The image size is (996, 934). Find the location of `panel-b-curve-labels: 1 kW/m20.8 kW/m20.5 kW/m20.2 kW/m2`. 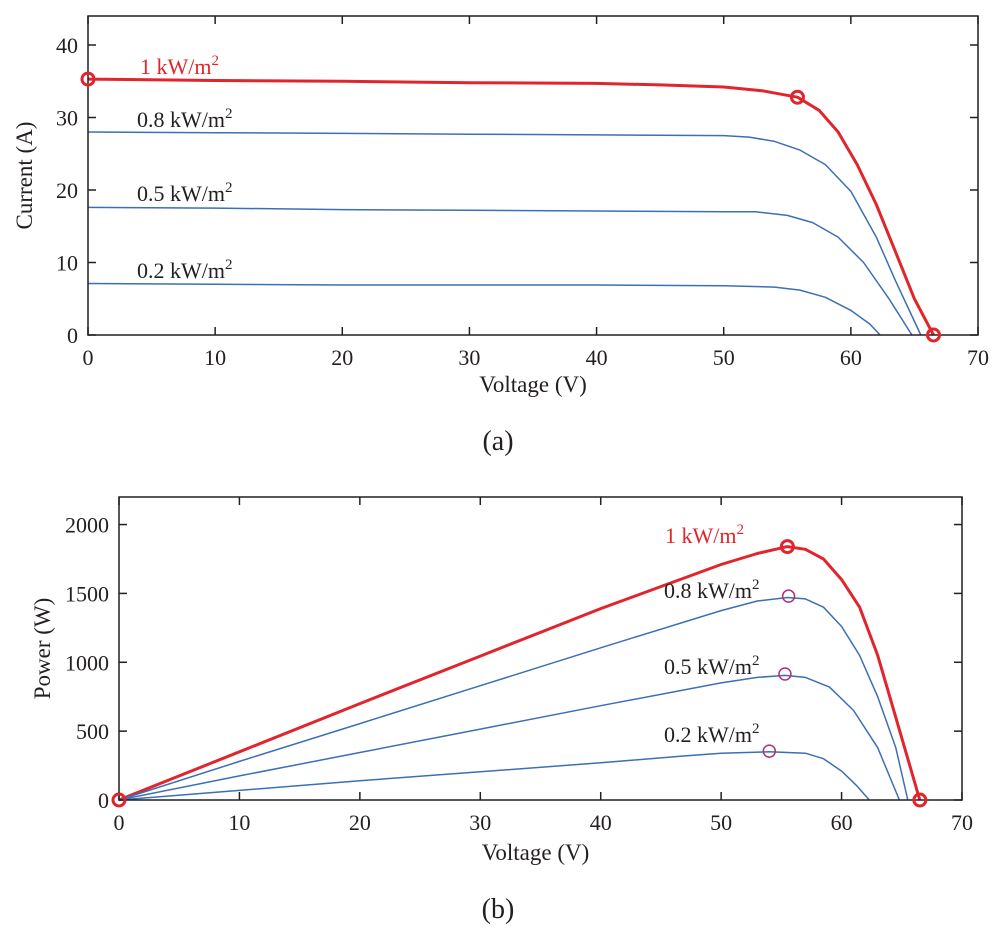

panel-b-curve-labels: 1 kW/m20.8 kW/m20.5 kW/m20.2 kW/m2 is located at coordinates (712, 634).